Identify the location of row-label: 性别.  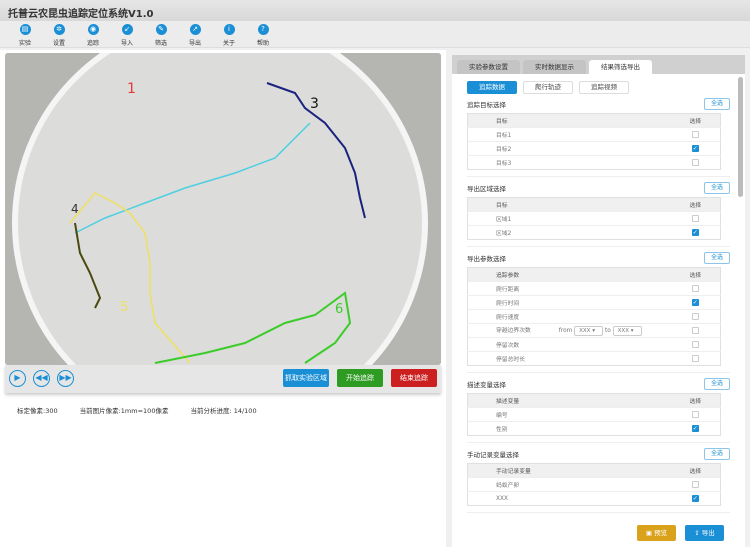
(502, 430).